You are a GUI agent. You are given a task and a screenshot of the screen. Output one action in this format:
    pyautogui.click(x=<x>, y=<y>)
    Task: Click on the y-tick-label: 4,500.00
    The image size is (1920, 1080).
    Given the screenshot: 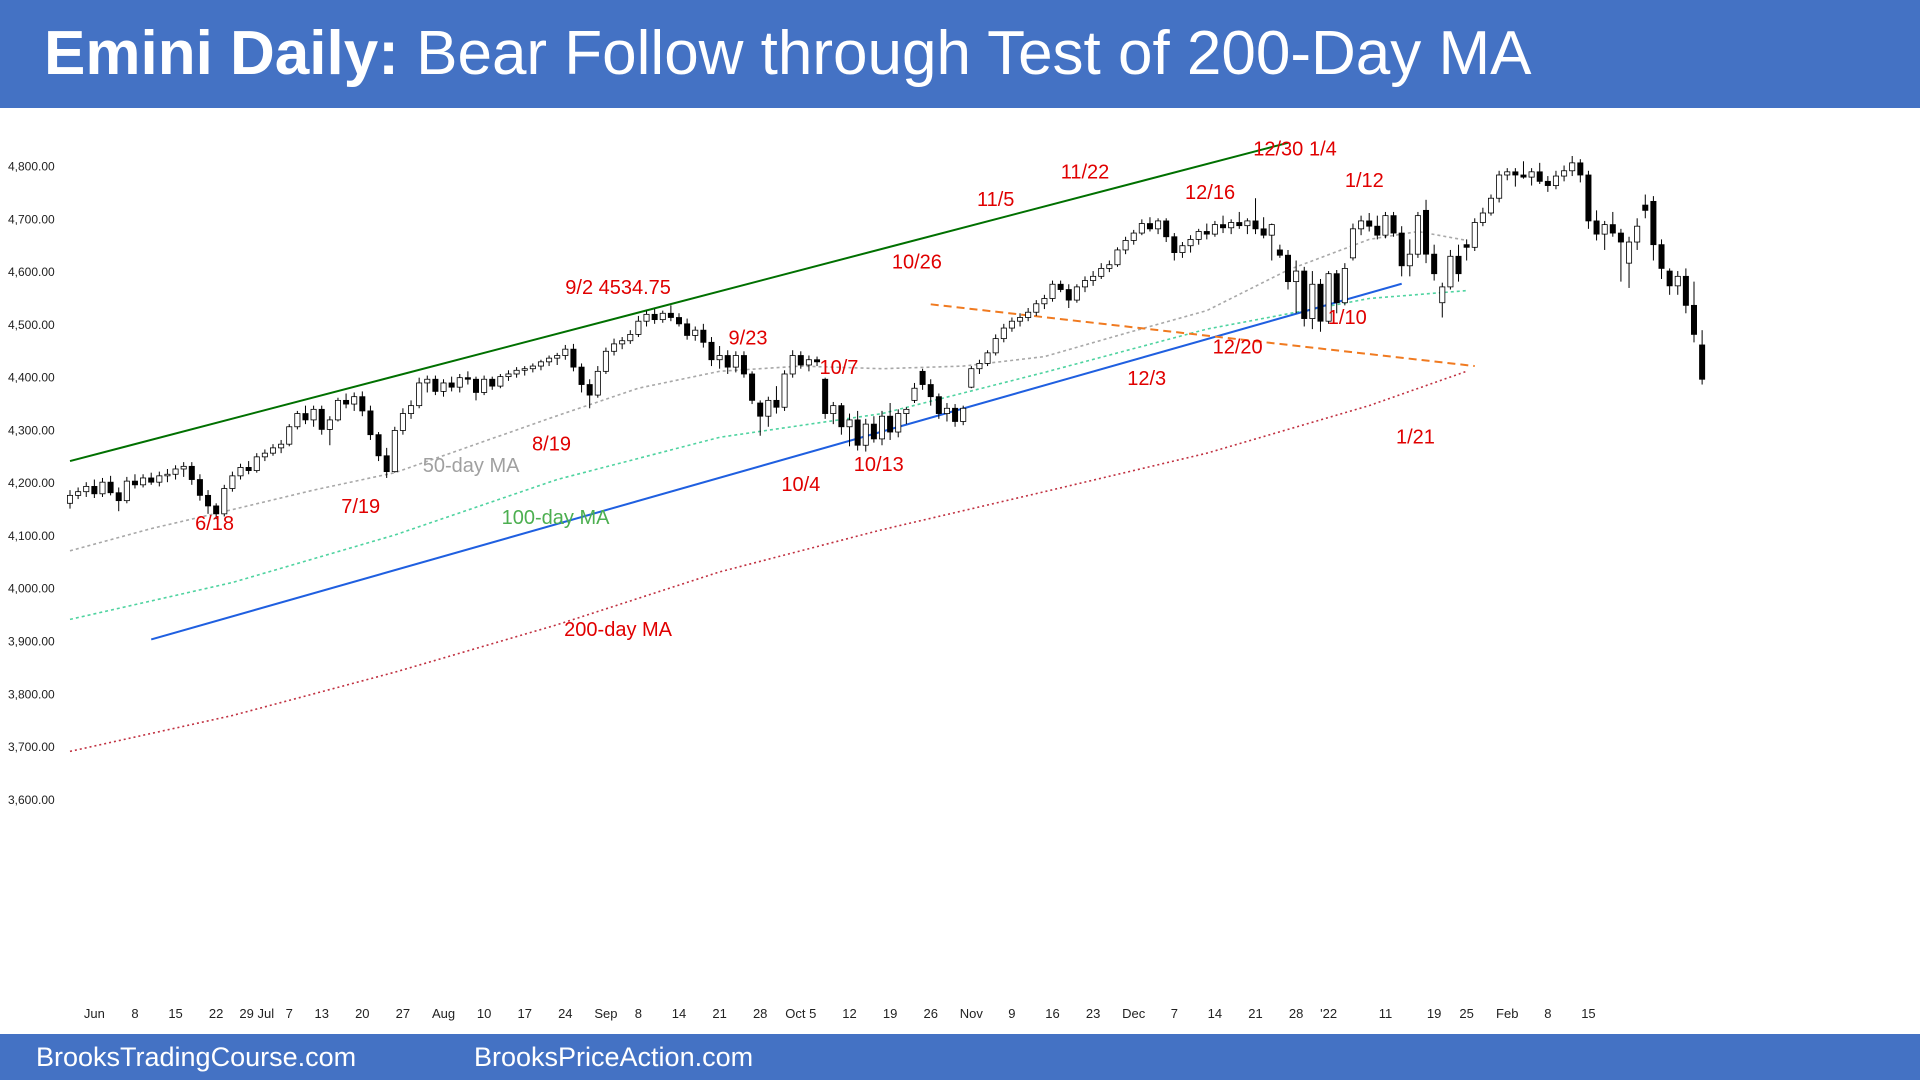 What is the action you would take?
    pyautogui.click(x=31, y=325)
    